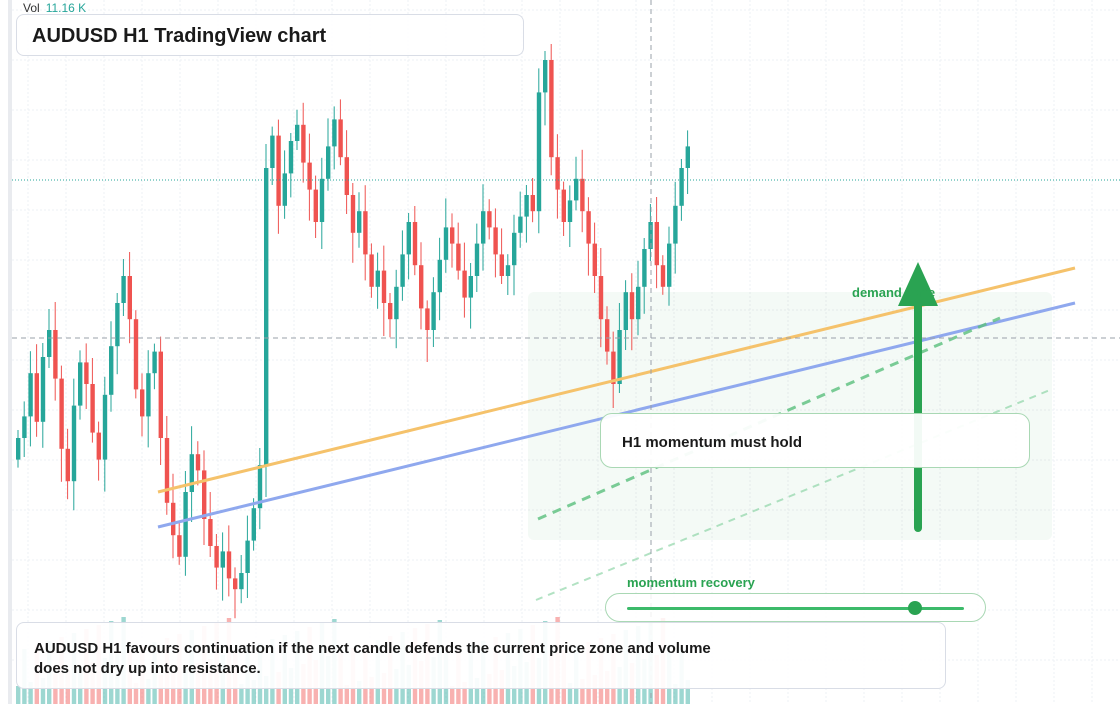  What do you see at coordinates (894, 292) in the screenshot?
I see `demand-zone-label: demand zone` at bounding box center [894, 292].